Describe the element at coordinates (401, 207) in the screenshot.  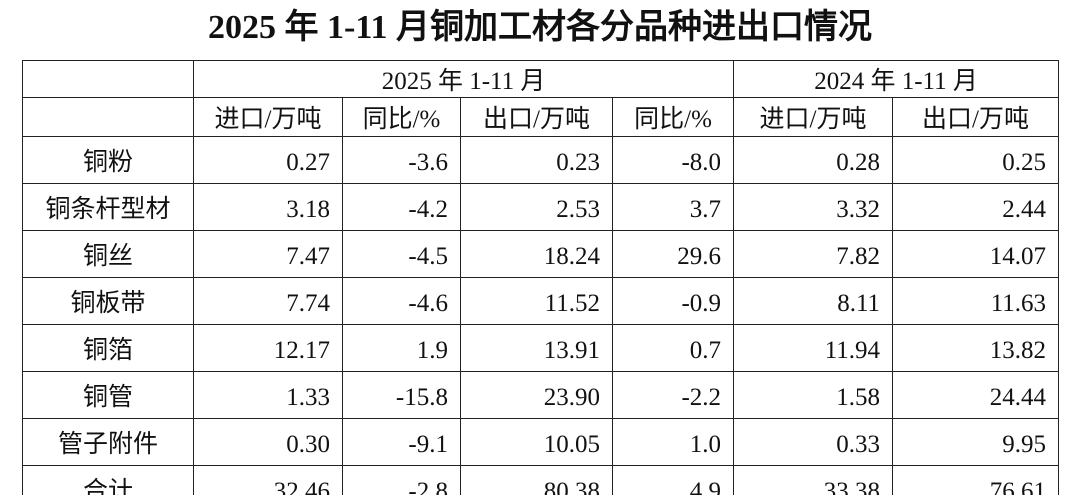
I see `value-cell: -4.2` at that location.